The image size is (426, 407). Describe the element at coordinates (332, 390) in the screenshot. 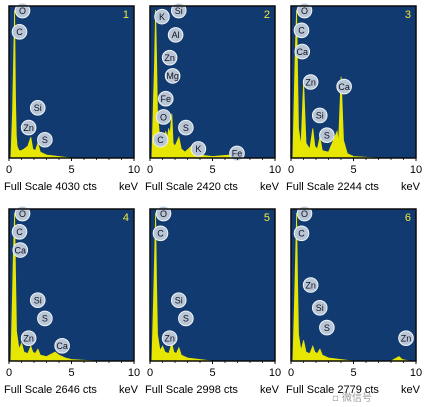

I see `full-scale-label: Full Scale 2779 cts` at that location.